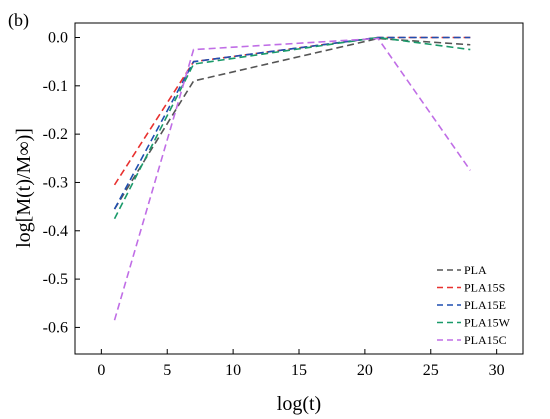 This screenshot has height=419, width=550. I want to click on panel-label: (b), so click(18, 20).